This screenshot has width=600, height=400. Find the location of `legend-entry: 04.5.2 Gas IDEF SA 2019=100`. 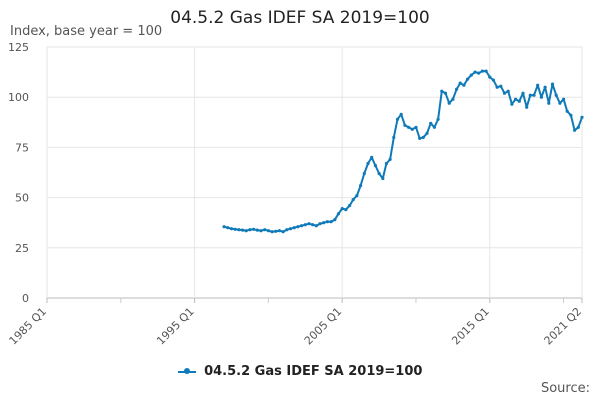

legend-entry: 04.5.2 Gas IDEF SA 2019=100 is located at coordinates (313, 371).